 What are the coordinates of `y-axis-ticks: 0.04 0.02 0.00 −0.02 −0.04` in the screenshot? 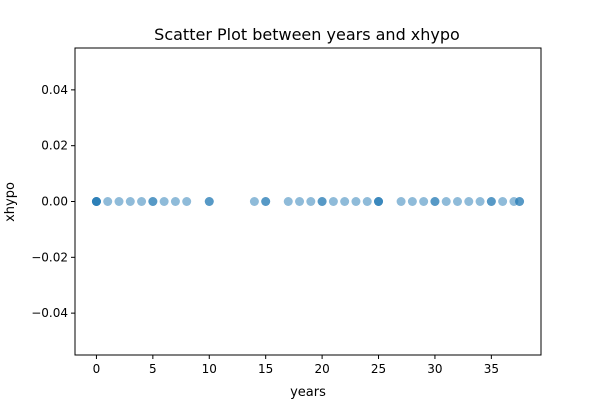 It's located at (53, 201).